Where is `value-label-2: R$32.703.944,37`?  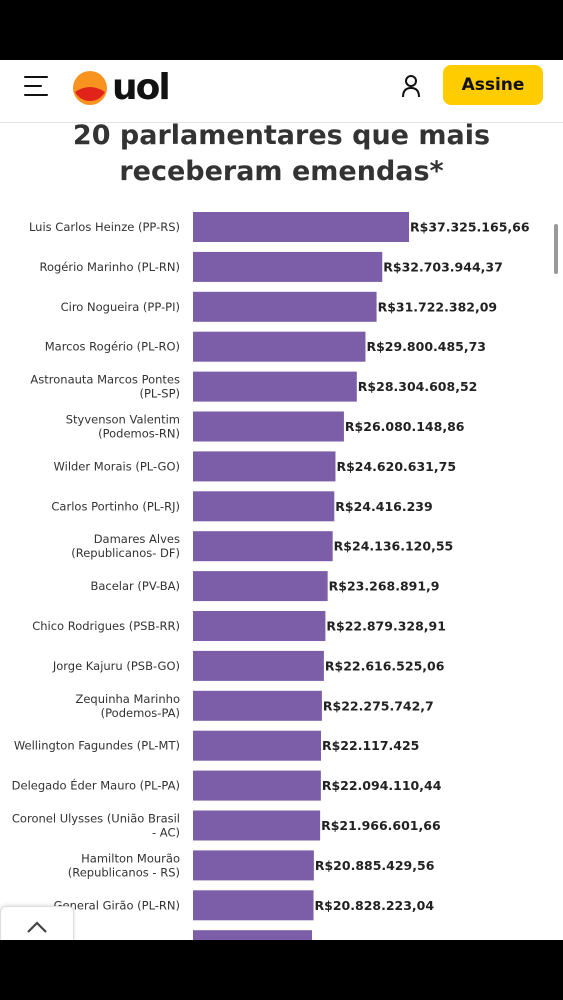
value-label-2: R$32.703.944,37 is located at coordinates (443, 266).